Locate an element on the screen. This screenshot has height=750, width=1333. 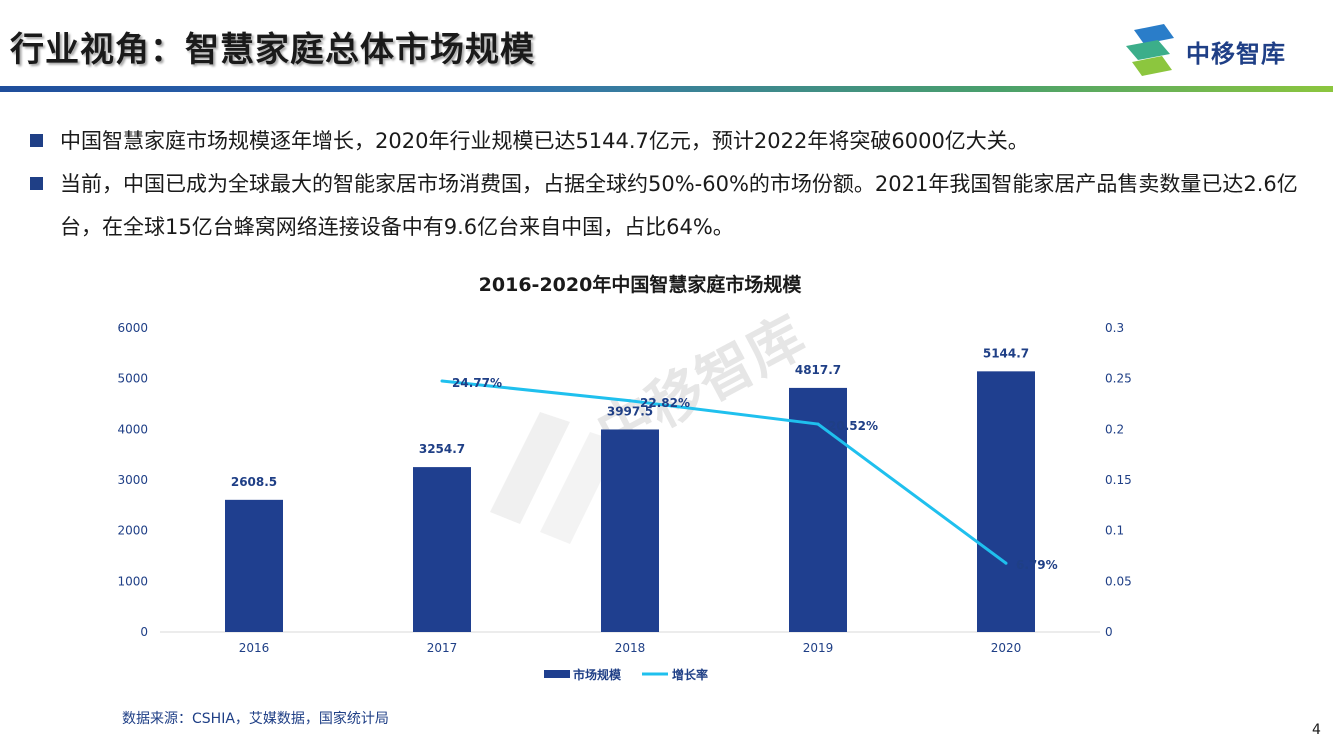
y-tick-label: 4000 is located at coordinates (132, 429).